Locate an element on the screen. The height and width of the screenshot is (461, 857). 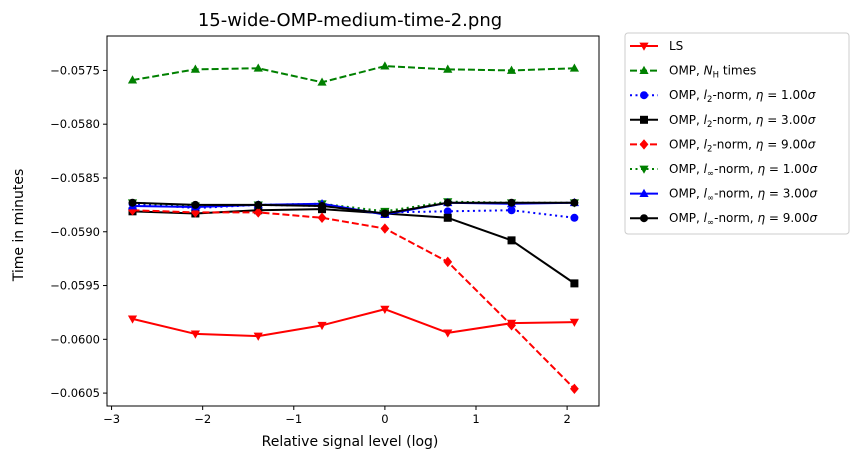
legend-label: OMP, l2-norm, η = 1.00σ is located at coordinates (742, 96).